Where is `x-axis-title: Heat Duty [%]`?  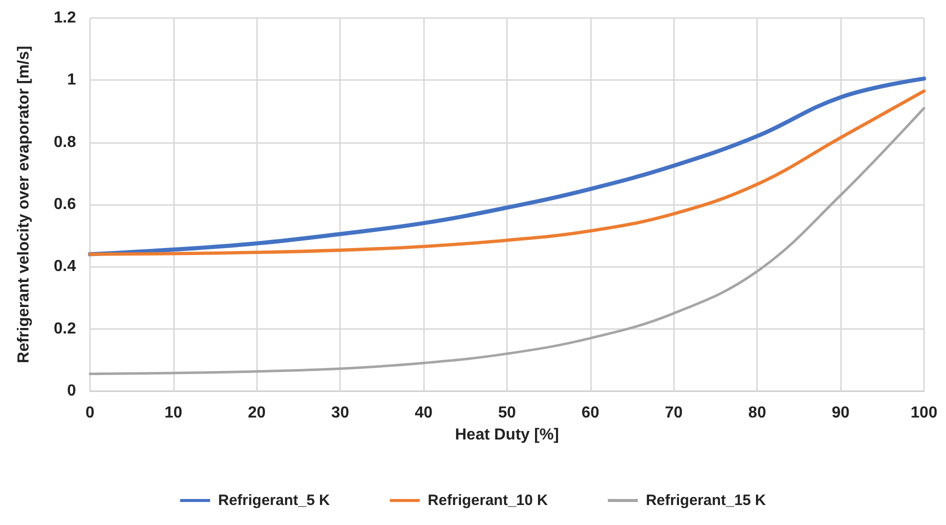
x-axis-title: Heat Duty [%] is located at coordinates (507, 435).